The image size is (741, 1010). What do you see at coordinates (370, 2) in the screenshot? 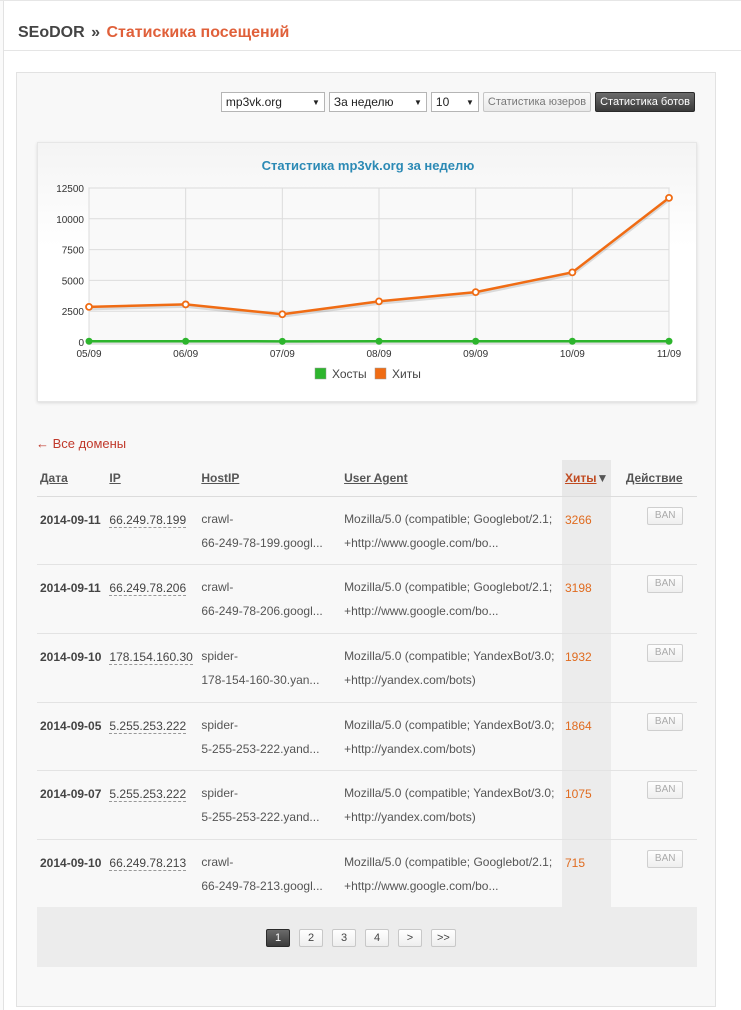
I see `top-line` at bounding box center [370, 2].